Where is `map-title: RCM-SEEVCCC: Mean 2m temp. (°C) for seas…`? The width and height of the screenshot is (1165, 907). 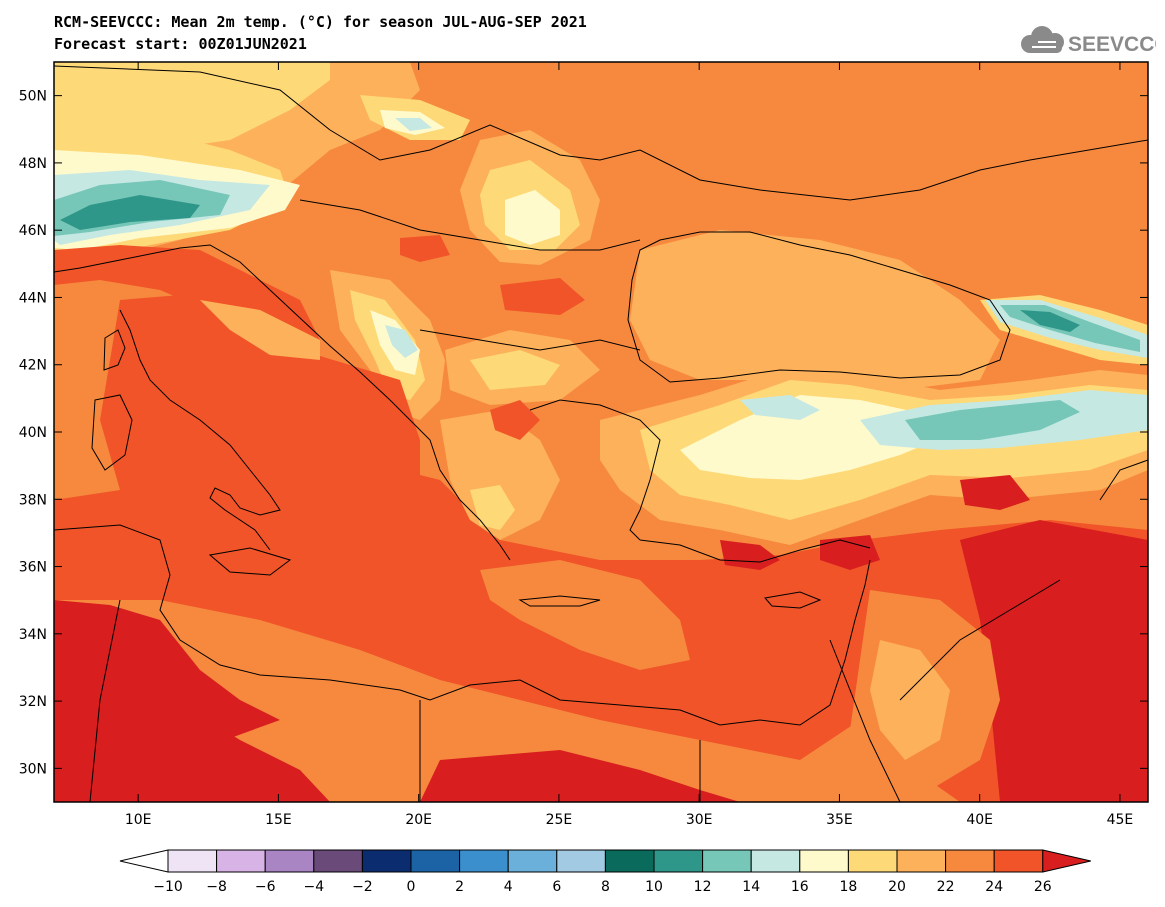
map-title: RCM-SEEVCCC: Mean 2m temp. (°C) for seas… is located at coordinates (320, 22).